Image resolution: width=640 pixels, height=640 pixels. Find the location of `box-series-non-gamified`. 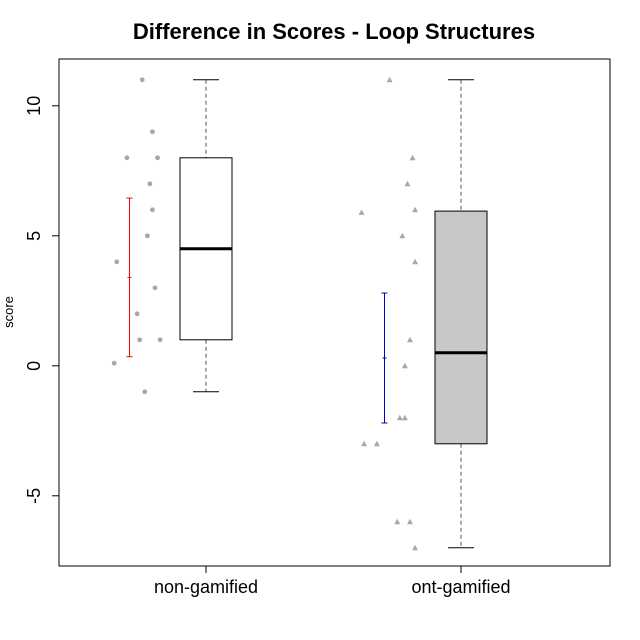

box-series-non-gamified is located at coordinates (172, 236).